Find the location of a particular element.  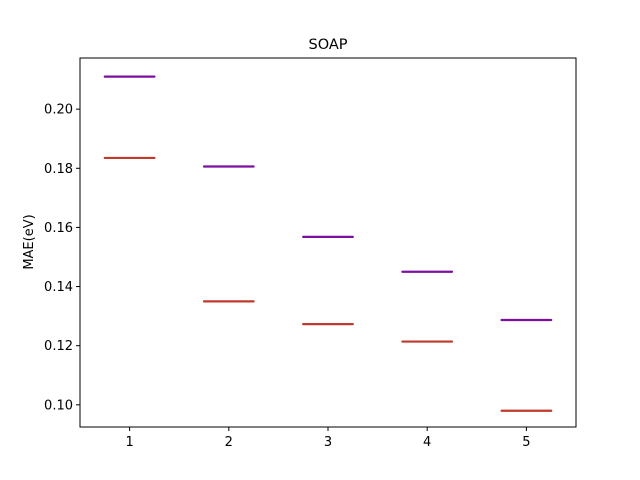

y-axis-label: MAE(eV) is located at coordinates (29, 241).